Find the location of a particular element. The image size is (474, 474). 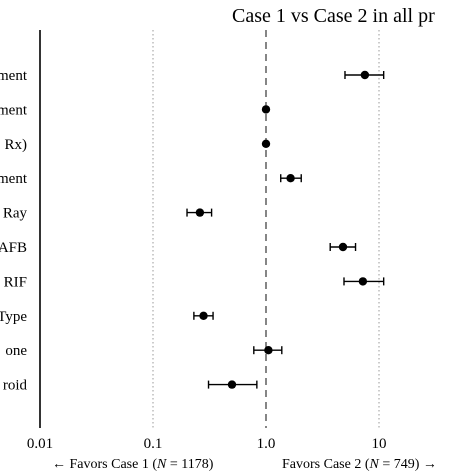

forest-row: one is located at coordinates (144, 351).